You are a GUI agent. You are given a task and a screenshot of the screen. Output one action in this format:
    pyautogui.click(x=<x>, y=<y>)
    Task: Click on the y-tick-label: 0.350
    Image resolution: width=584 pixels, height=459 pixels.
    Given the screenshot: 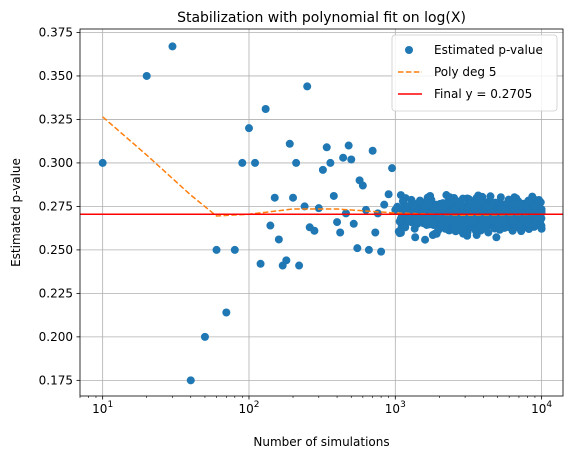 What is the action you would take?
    pyautogui.click(x=56, y=76)
    